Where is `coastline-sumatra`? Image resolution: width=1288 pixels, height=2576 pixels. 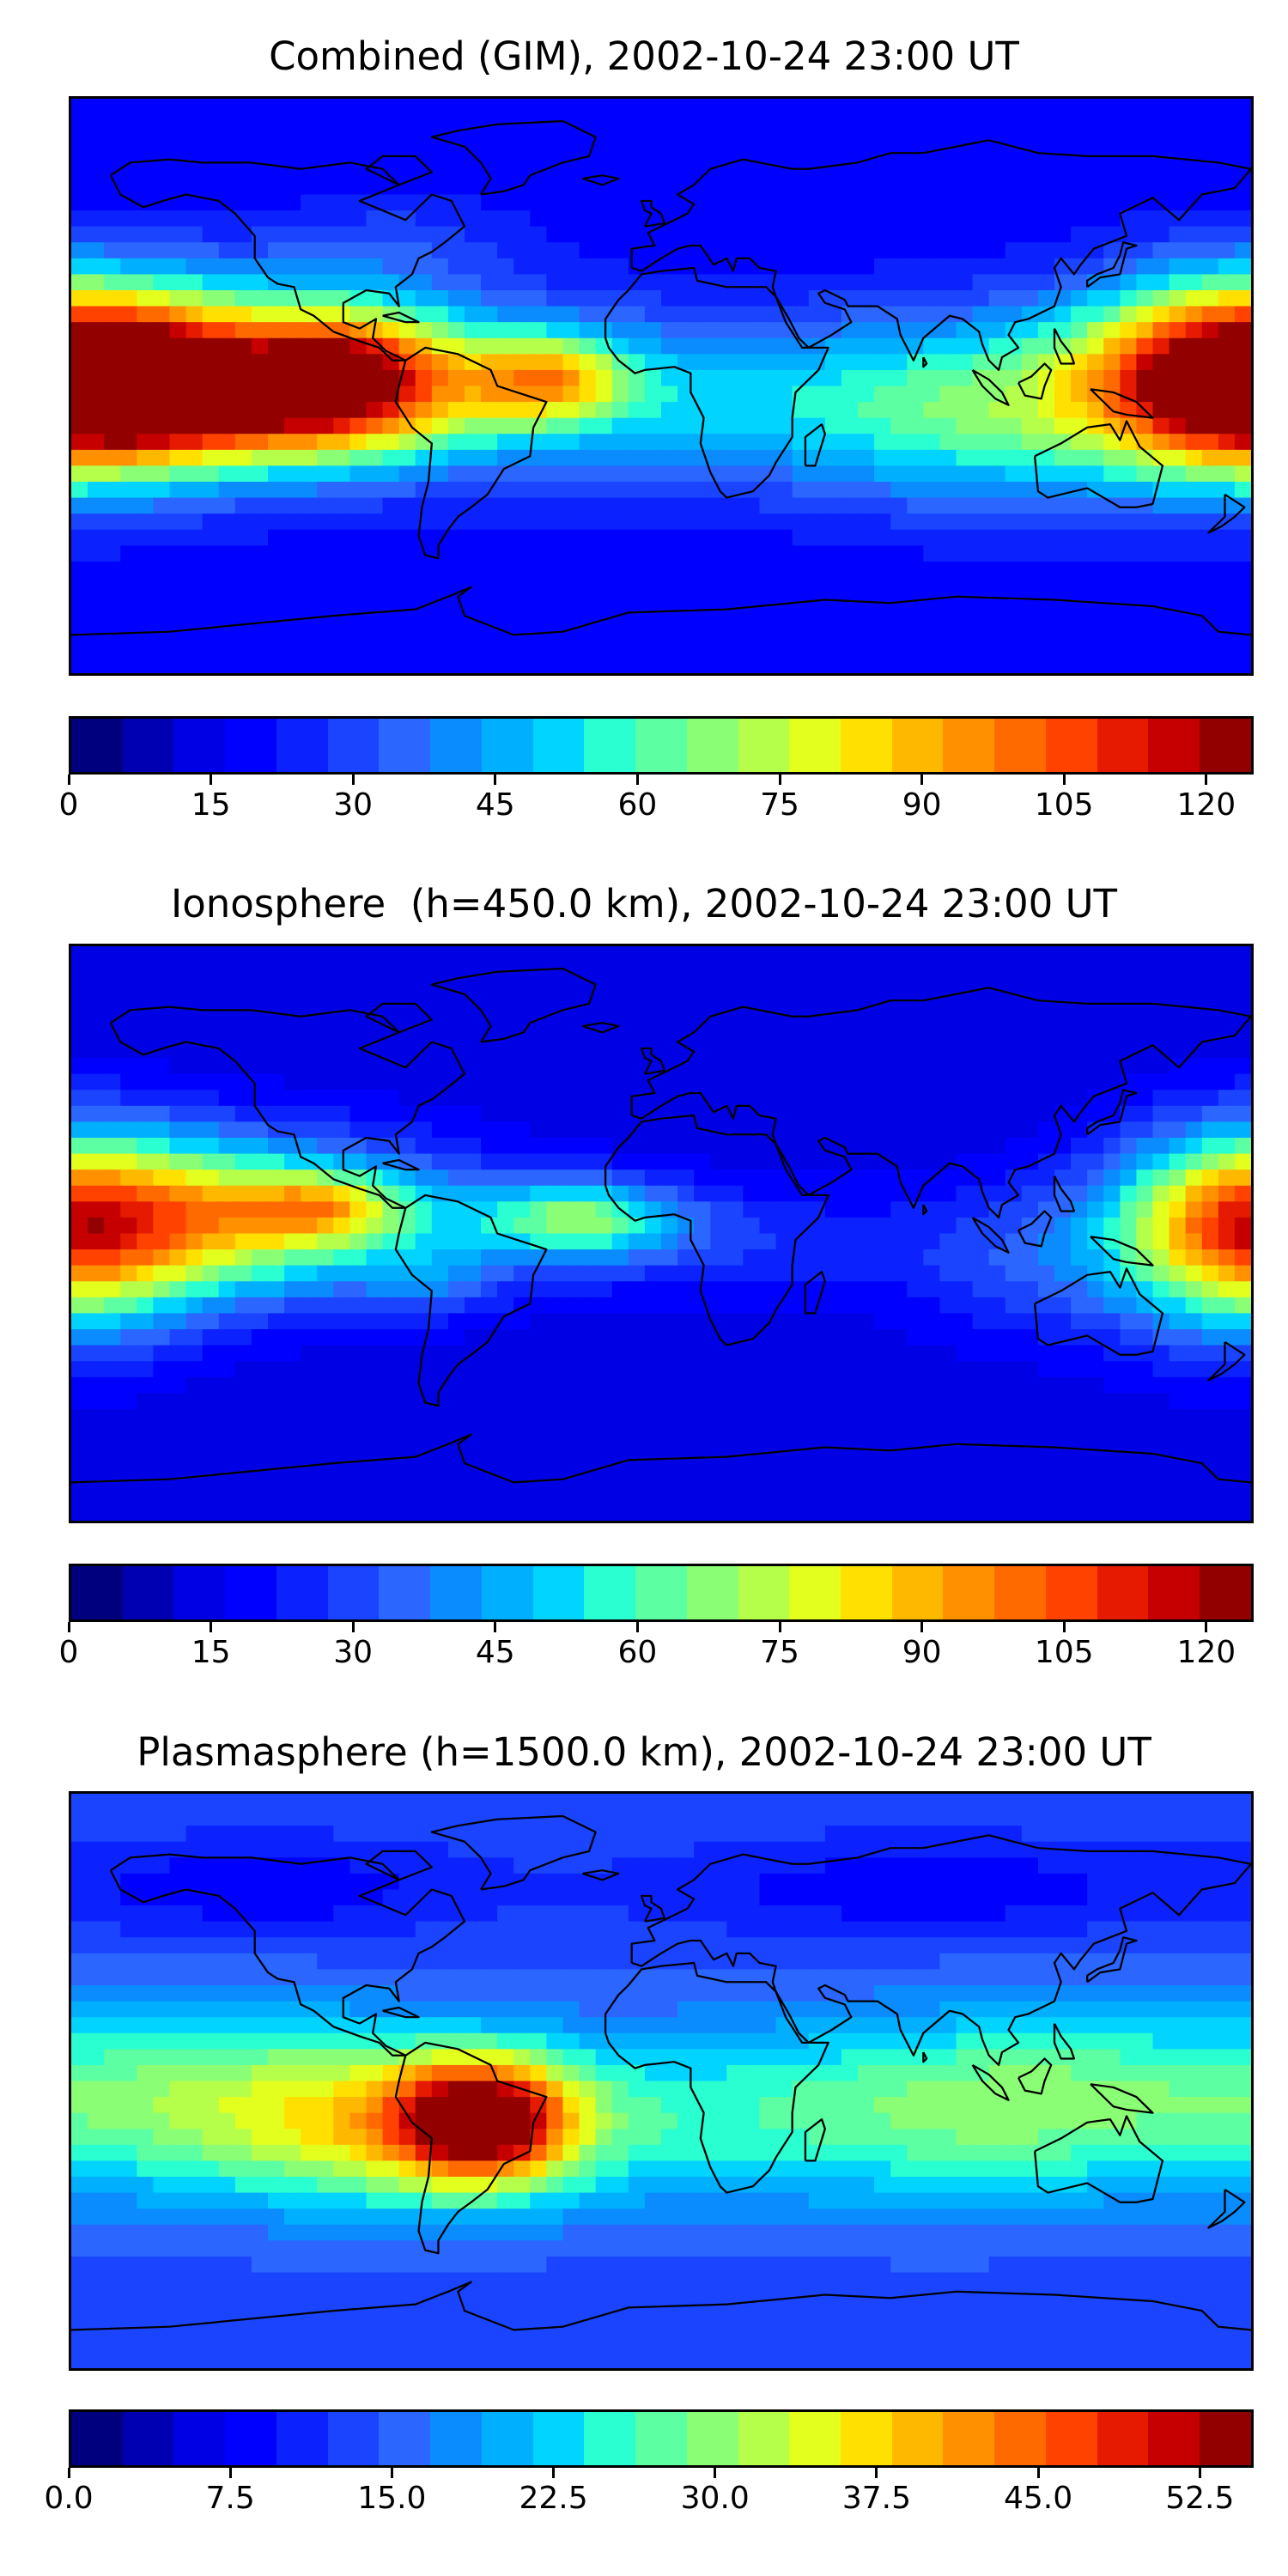 coastline-sumatra is located at coordinates (991, 1235).